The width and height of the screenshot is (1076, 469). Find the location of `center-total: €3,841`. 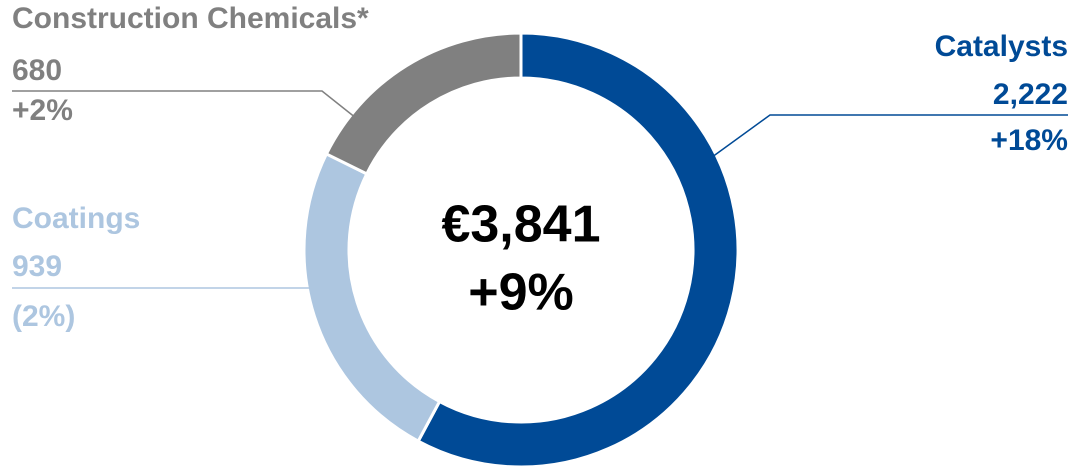

center-total: €3,841 is located at coordinates (520, 225).